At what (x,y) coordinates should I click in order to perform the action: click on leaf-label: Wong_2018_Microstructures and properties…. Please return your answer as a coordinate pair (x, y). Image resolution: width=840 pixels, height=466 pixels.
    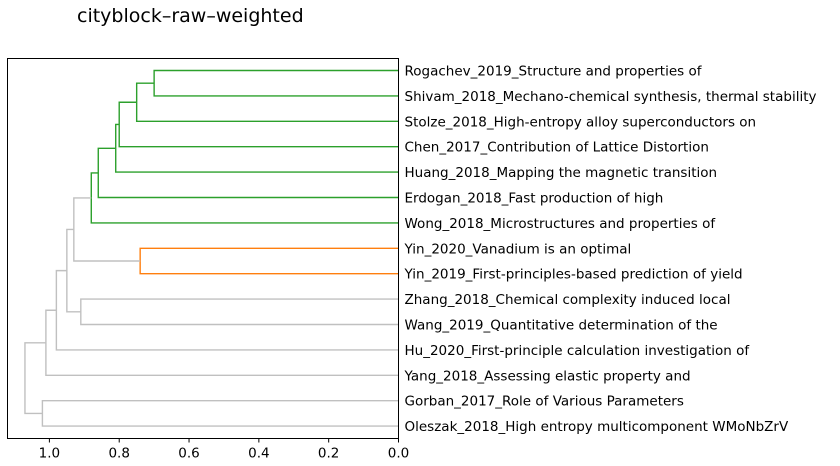
    Looking at the image, I should click on (561, 224).